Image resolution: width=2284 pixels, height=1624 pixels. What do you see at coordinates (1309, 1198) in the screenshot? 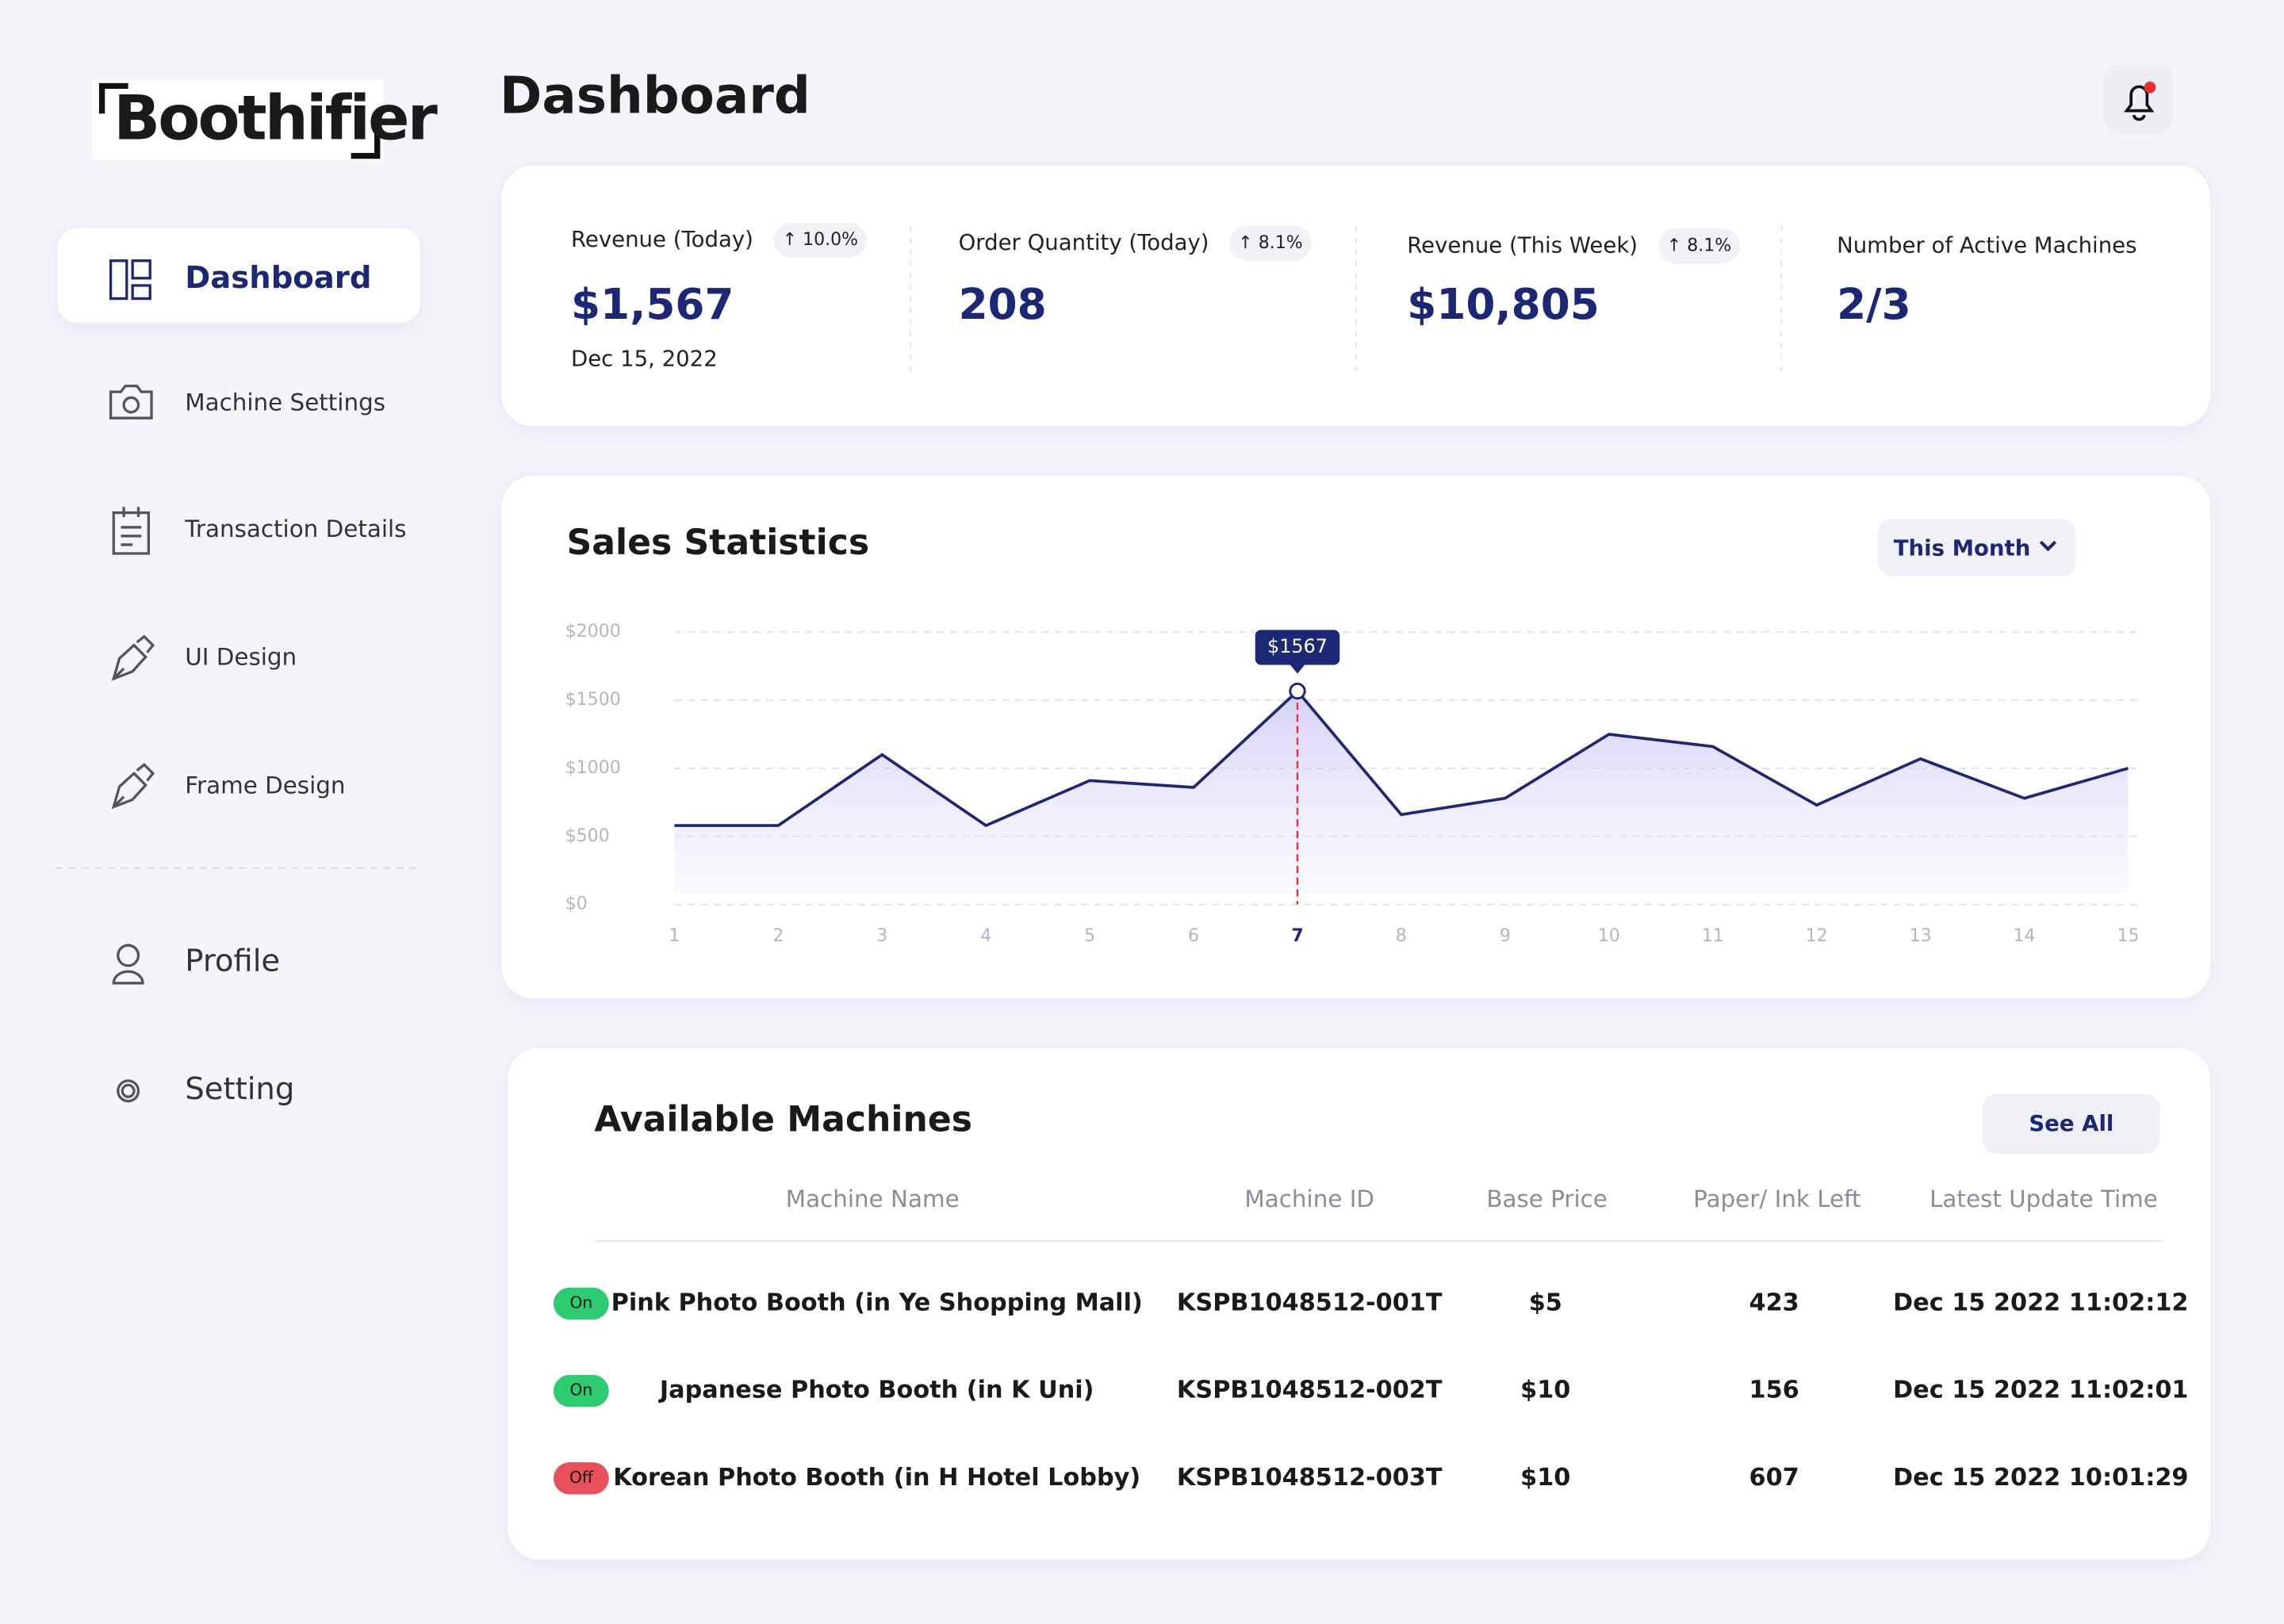
I see `column-header: Machine ID` at bounding box center [1309, 1198].